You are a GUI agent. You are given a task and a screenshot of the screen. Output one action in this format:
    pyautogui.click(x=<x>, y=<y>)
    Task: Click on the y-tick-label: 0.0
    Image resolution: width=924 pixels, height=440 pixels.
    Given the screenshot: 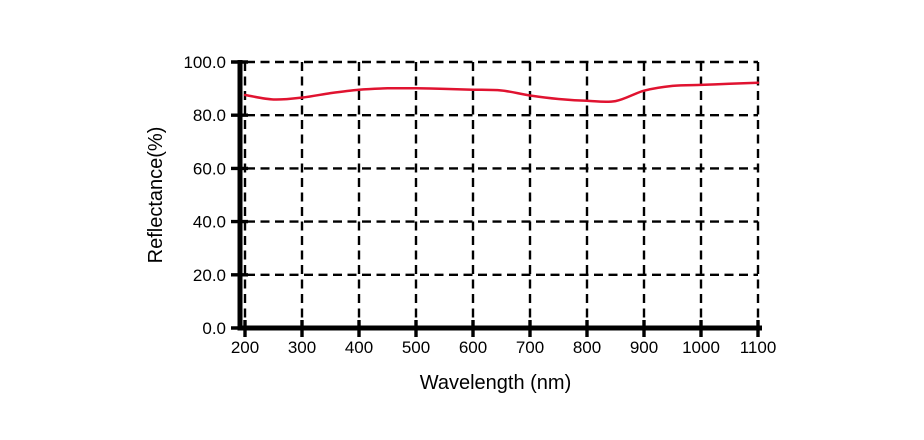 What is the action you would take?
    pyautogui.click(x=214, y=328)
    